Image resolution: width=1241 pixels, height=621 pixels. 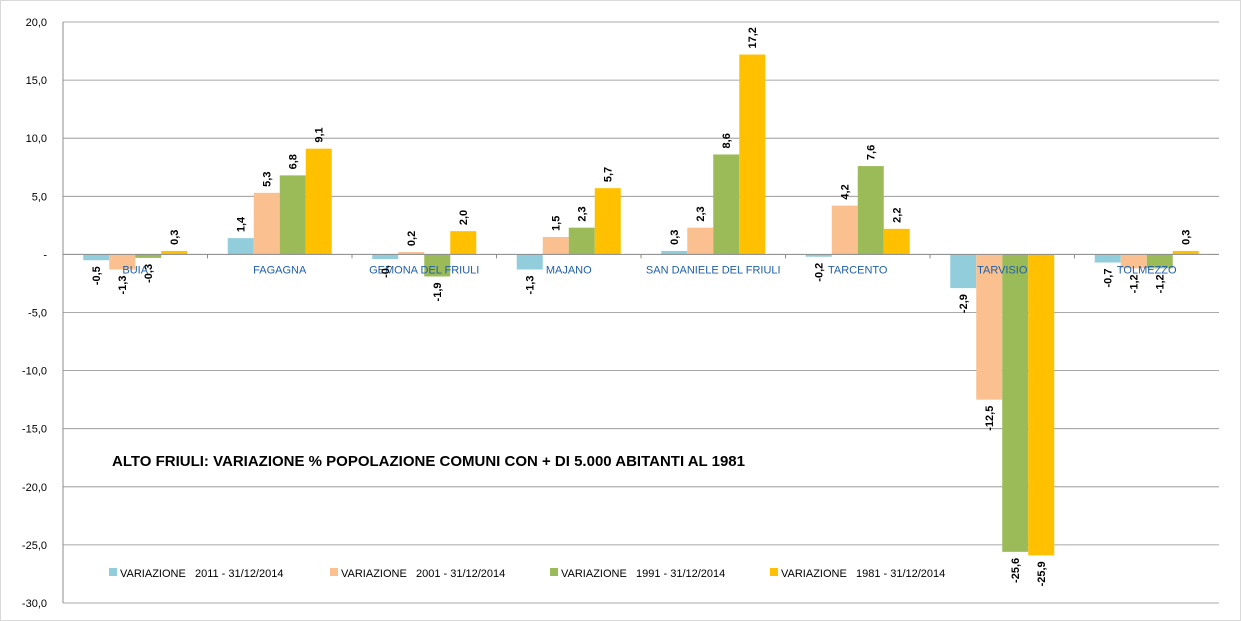 What do you see at coordinates (846, 191) in the screenshot?
I see `data-label: 4,2` at bounding box center [846, 191].